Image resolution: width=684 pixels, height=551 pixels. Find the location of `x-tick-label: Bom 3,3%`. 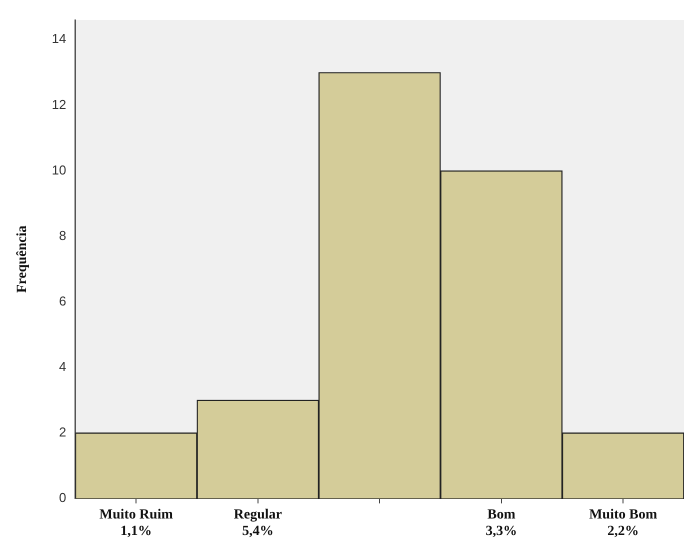

x-tick-label: Bom 3,3% is located at coordinates (502, 523).